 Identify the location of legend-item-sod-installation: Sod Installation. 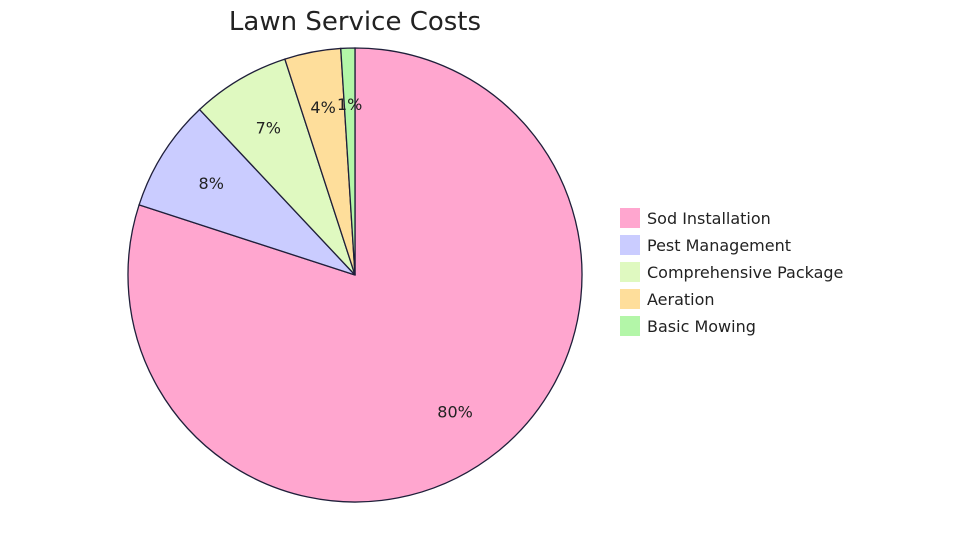
(695, 218).